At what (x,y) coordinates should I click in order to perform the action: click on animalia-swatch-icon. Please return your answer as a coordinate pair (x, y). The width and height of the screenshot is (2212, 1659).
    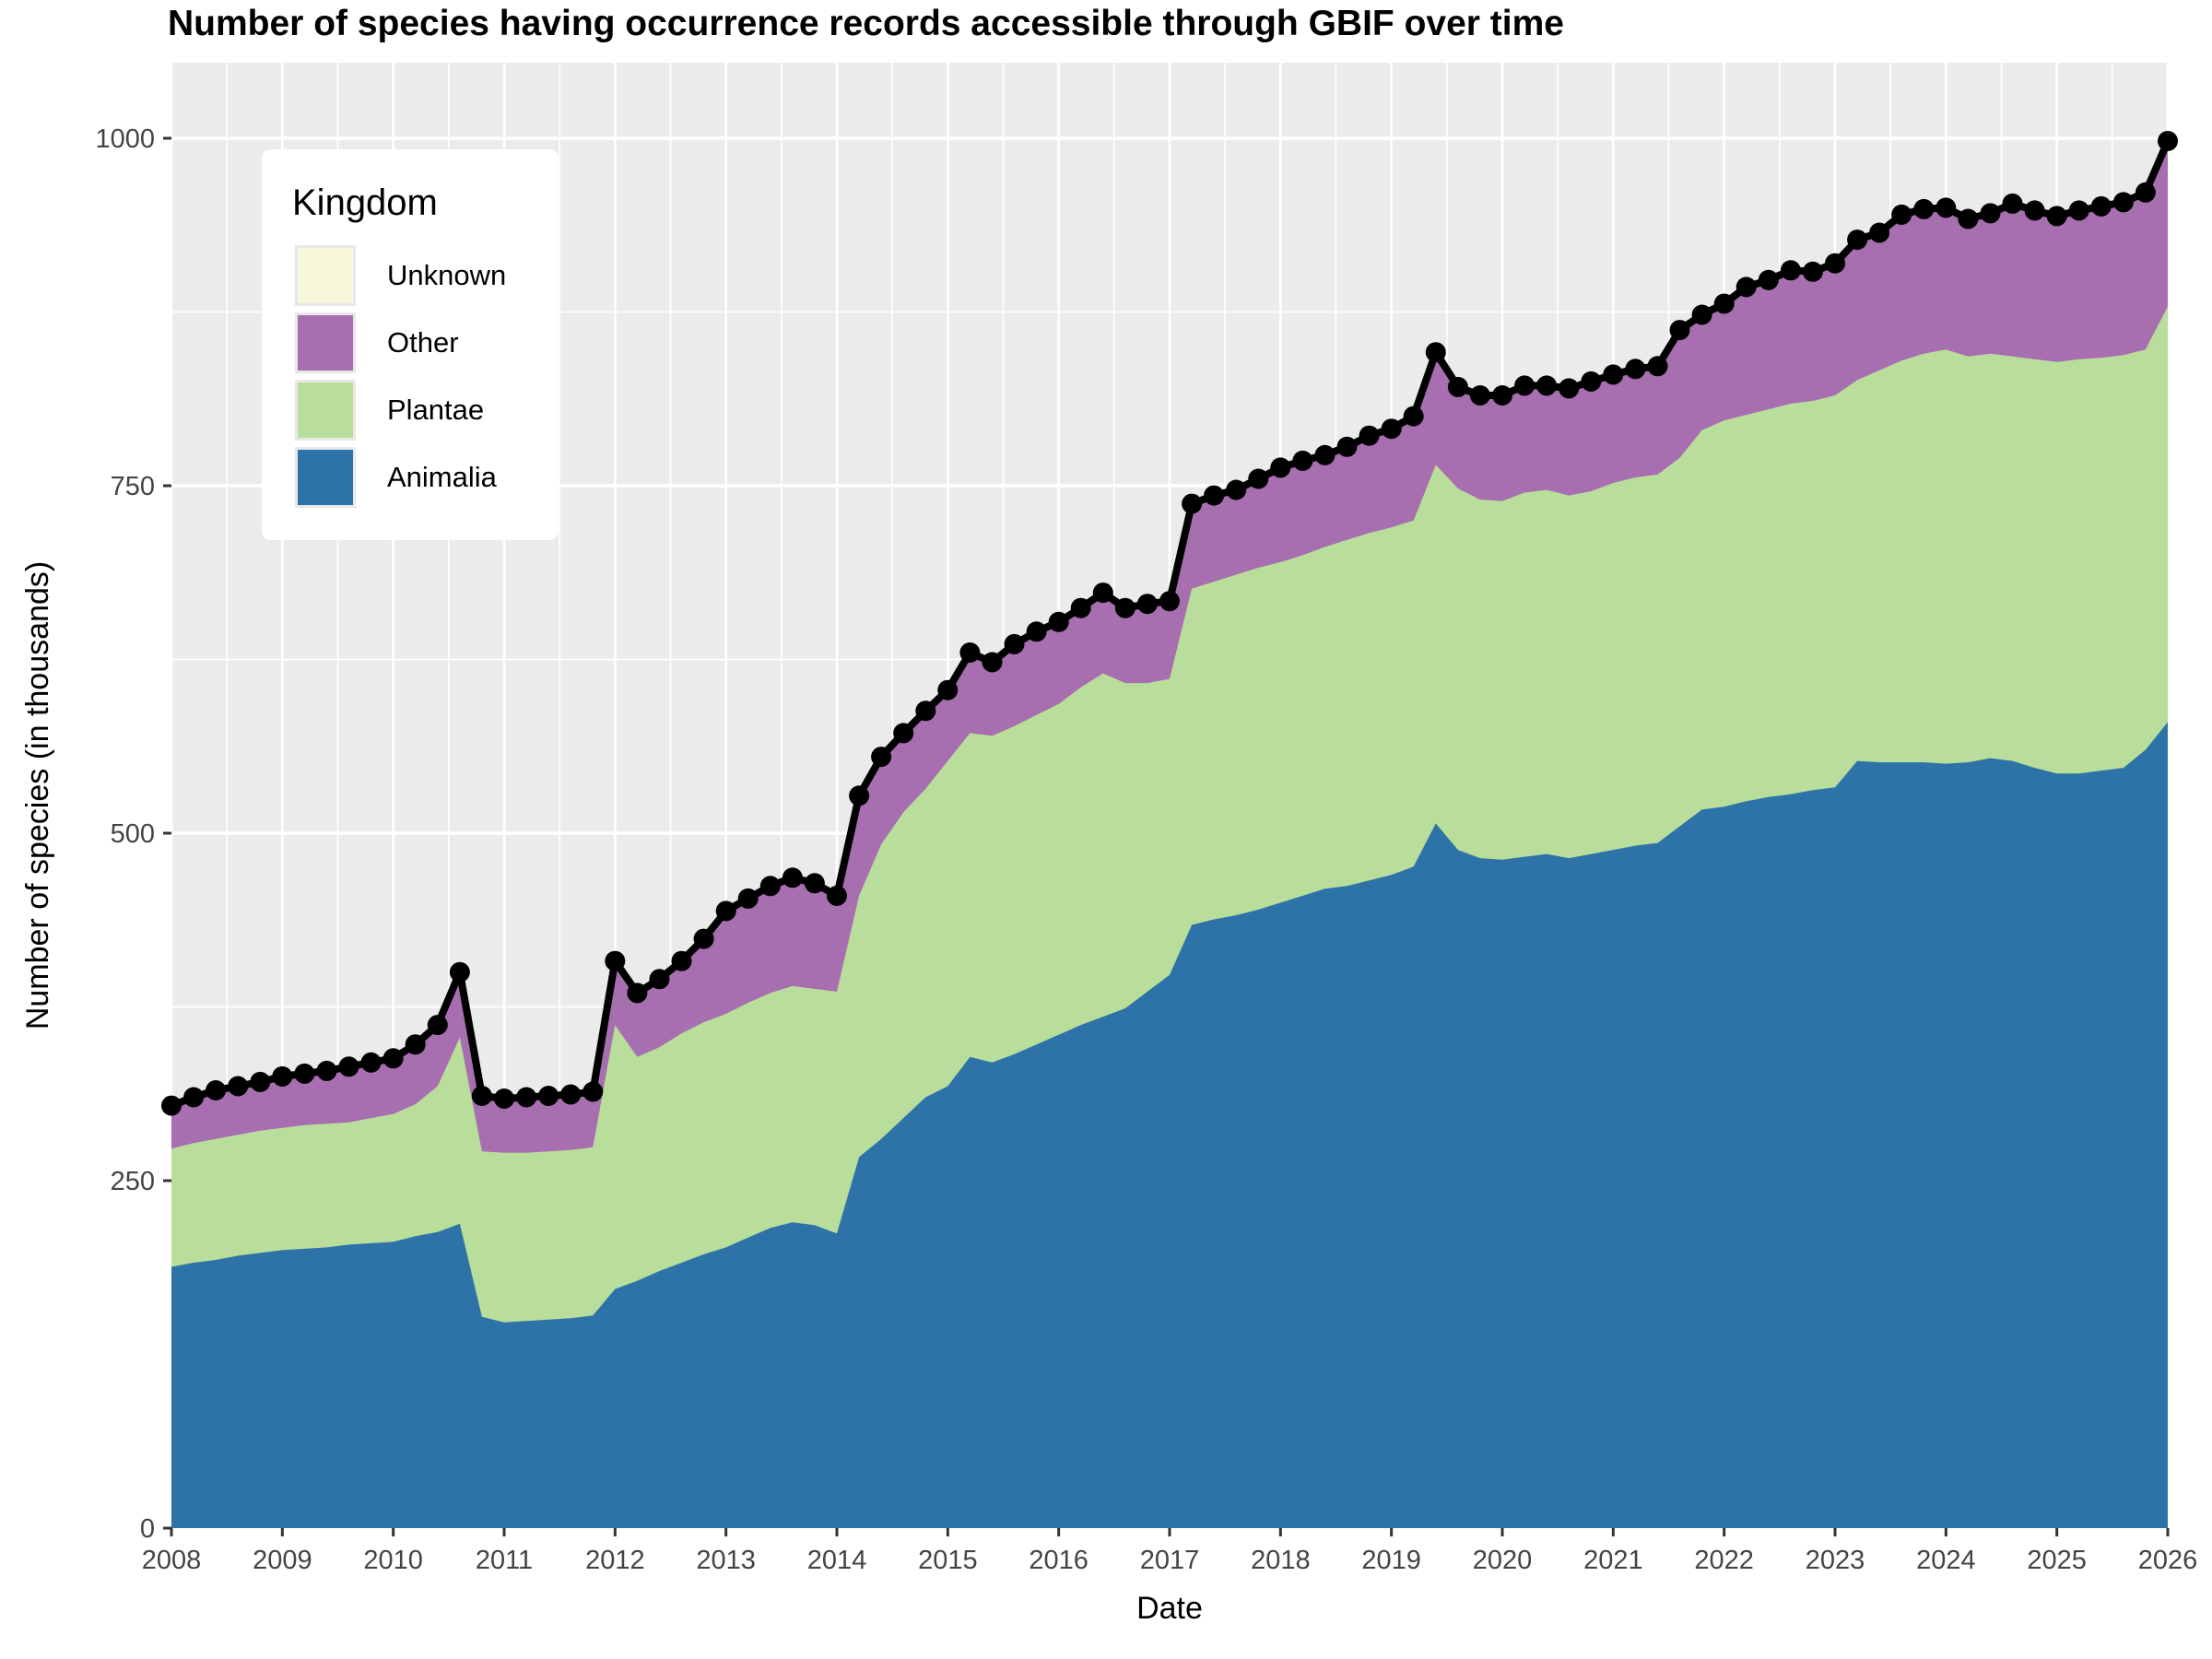
    Looking at the image, I should click on (325, 477).